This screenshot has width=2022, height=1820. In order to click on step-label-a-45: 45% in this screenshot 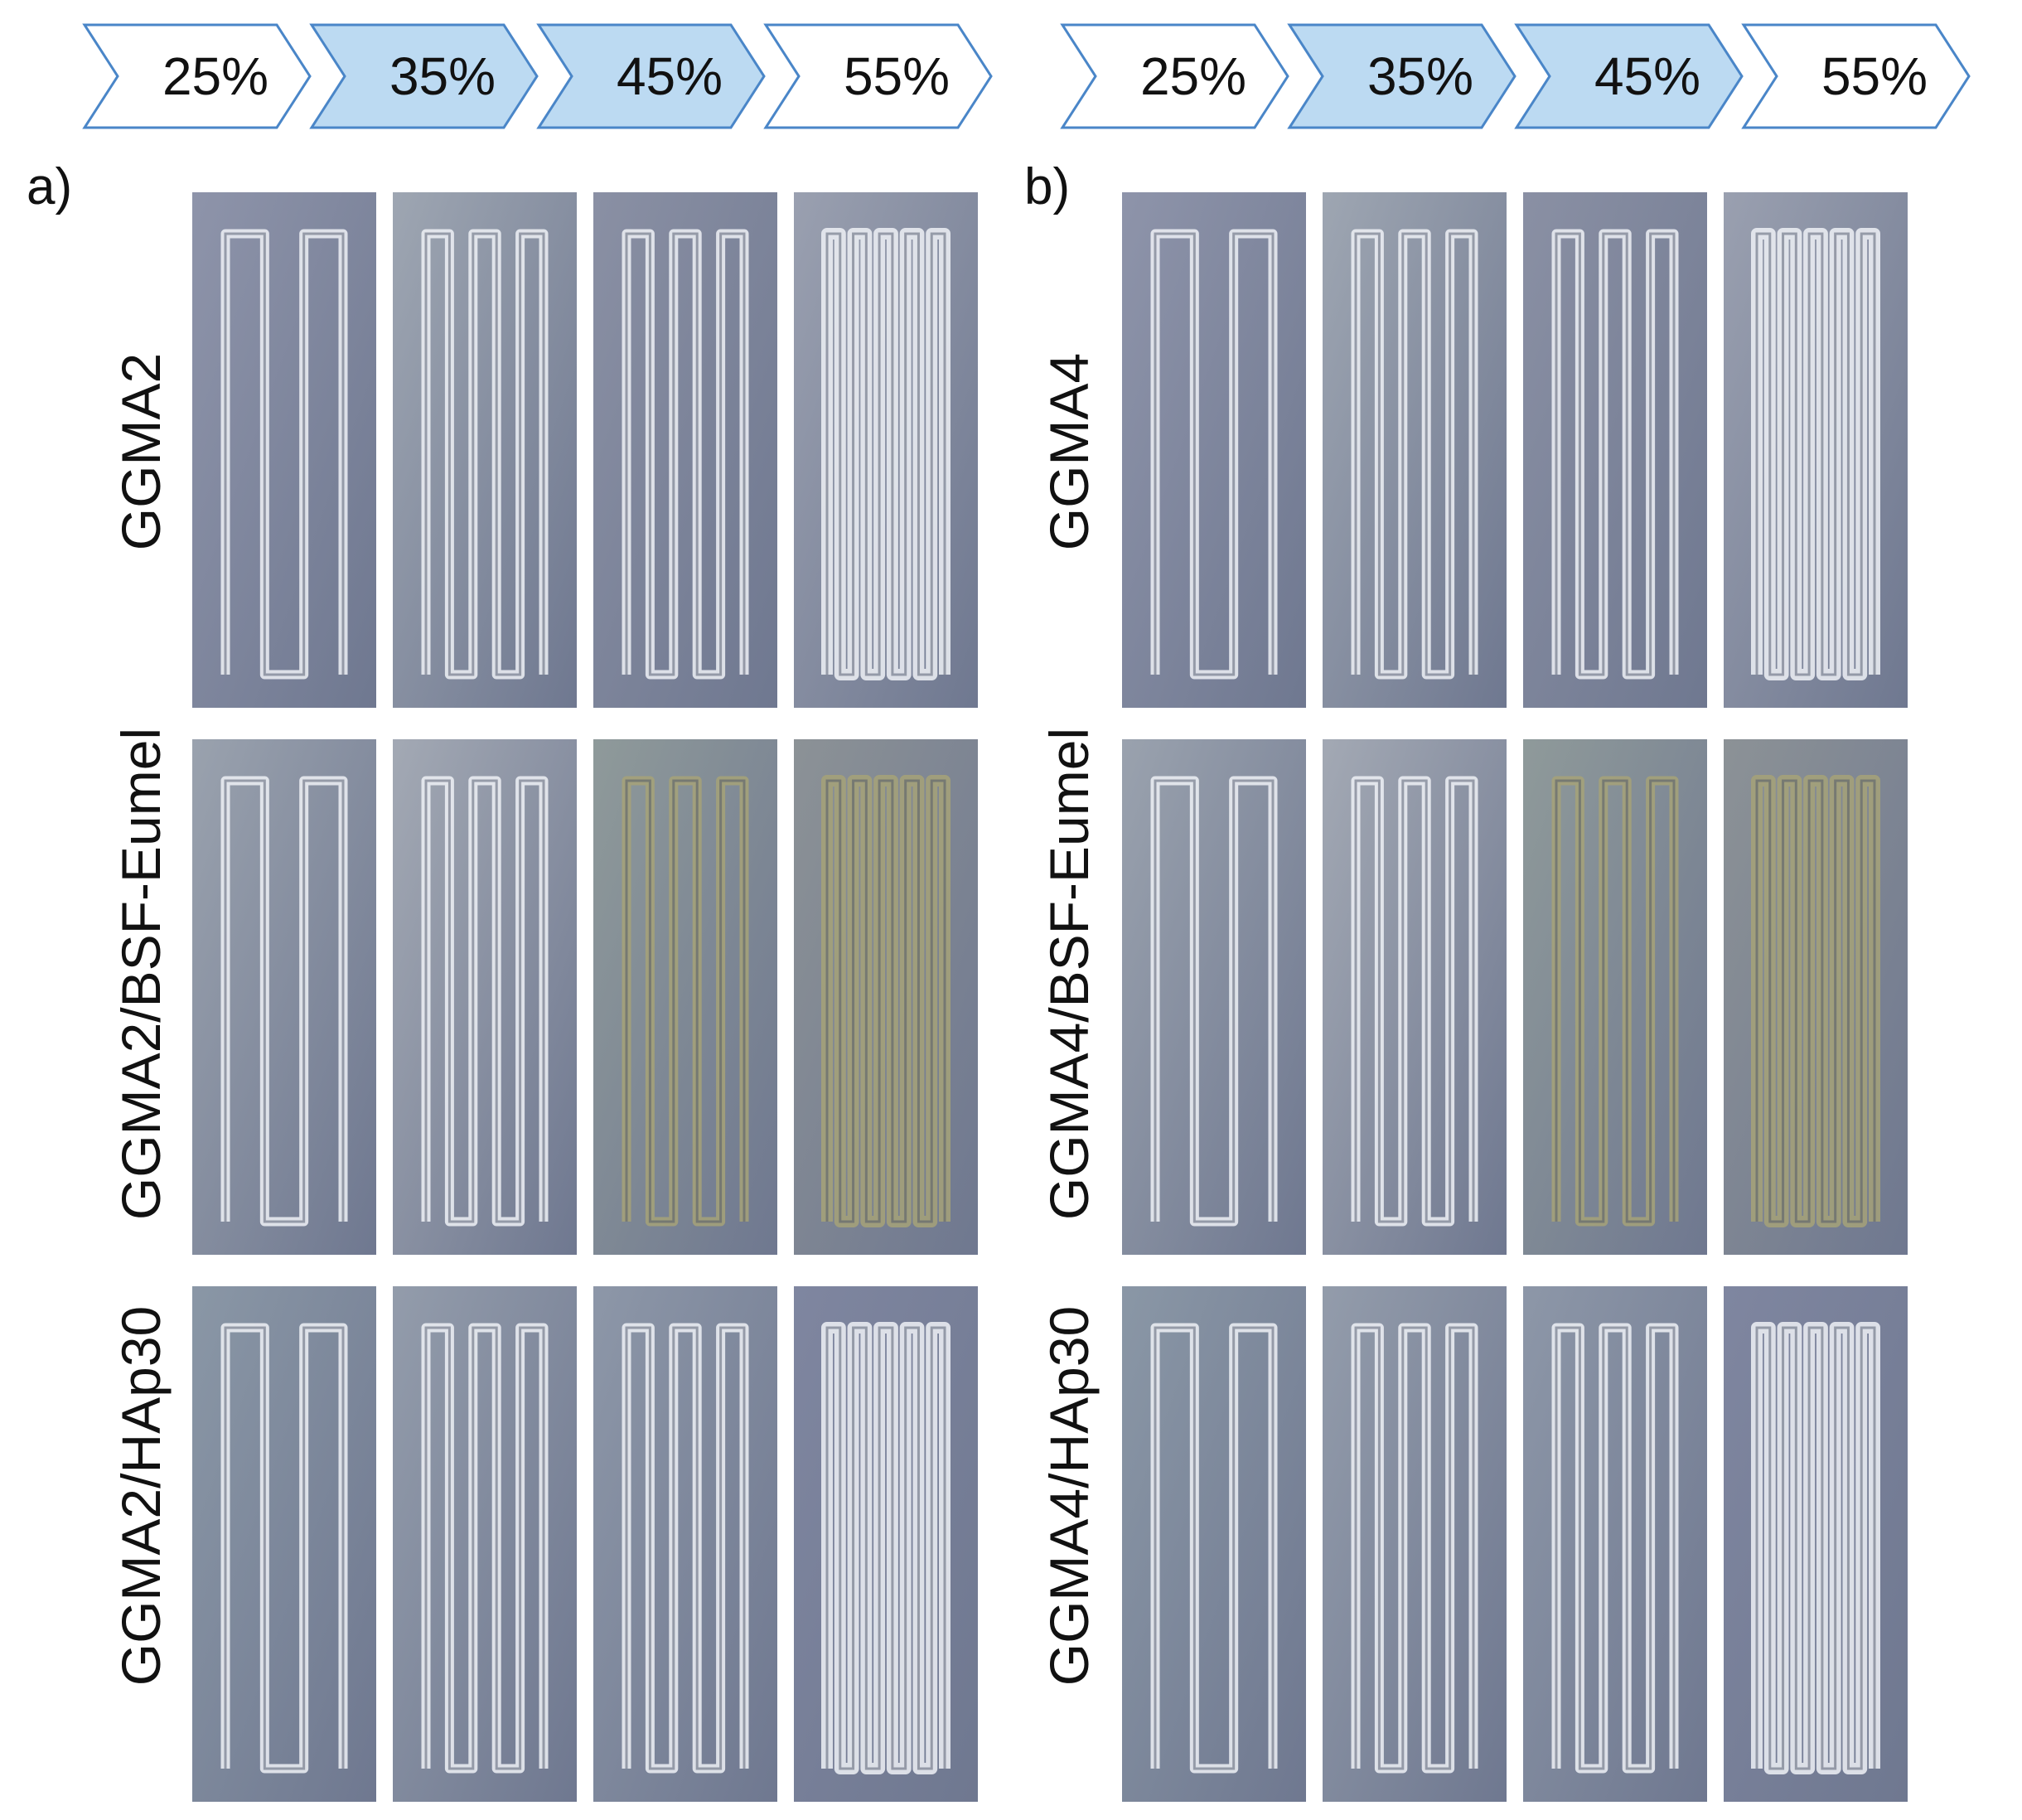, I will do `click(669, 76)`.